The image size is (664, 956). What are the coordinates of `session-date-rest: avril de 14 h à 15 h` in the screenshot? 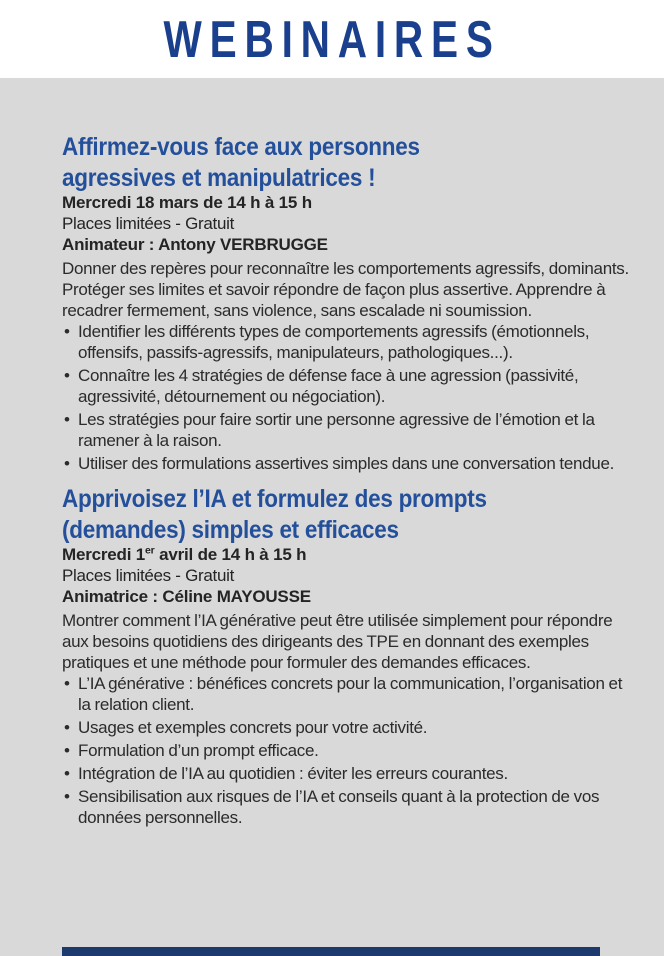 It's located at (230, 554).